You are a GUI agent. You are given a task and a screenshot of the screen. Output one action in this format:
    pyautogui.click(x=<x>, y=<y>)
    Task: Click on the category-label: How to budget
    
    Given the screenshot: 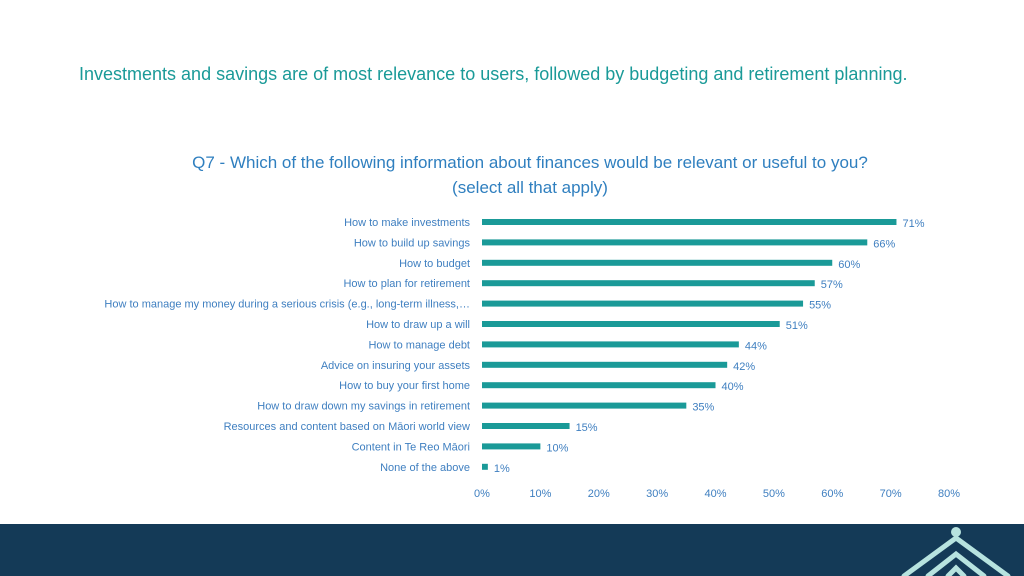 What is the action you would take?
    pyautogui.click(x=434, y=264)
    